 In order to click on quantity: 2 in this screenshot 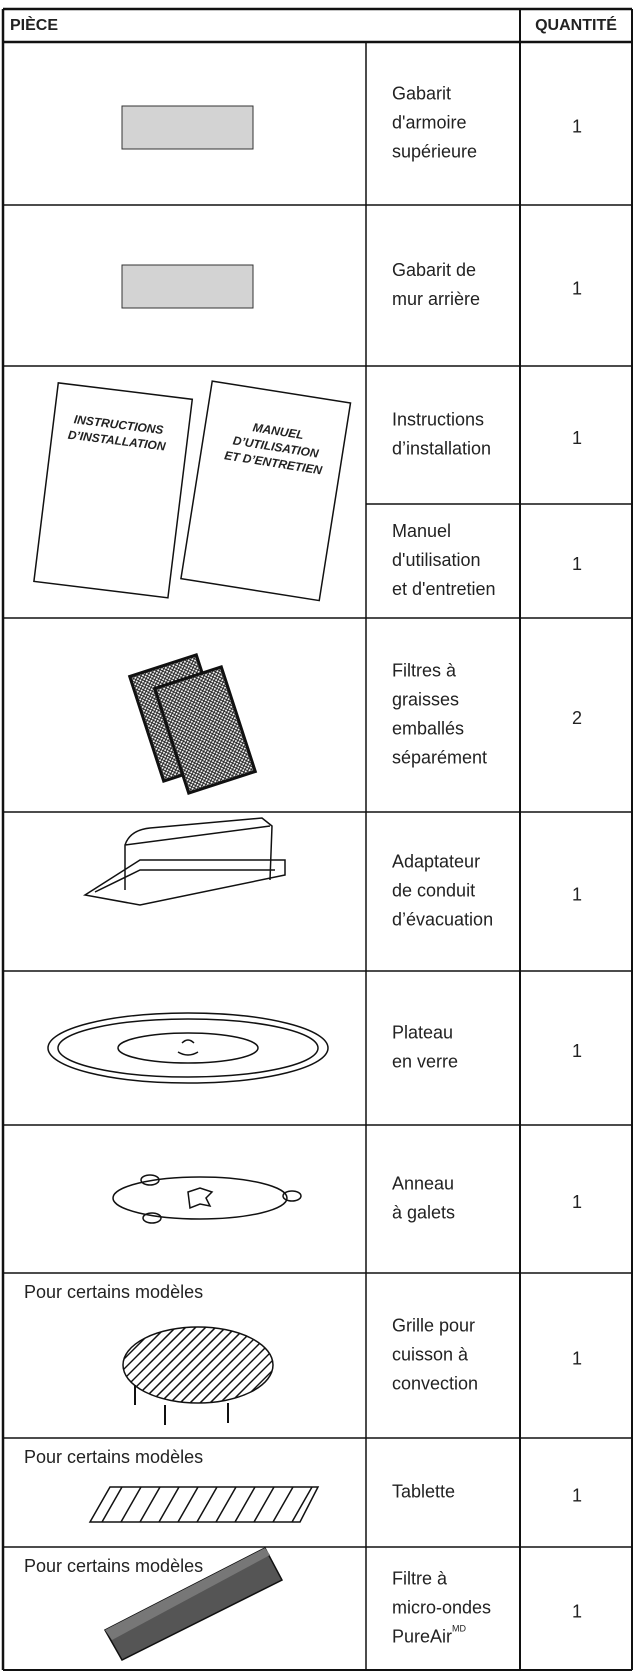, I will do `click(577, 718)`.